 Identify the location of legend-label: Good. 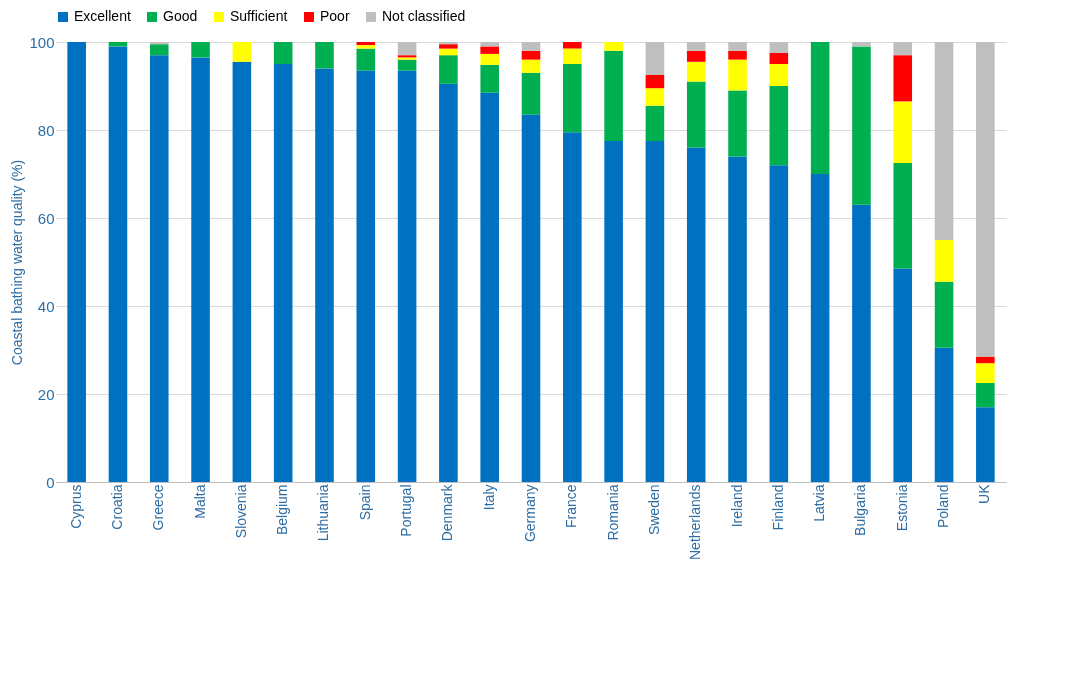
(180, 16).